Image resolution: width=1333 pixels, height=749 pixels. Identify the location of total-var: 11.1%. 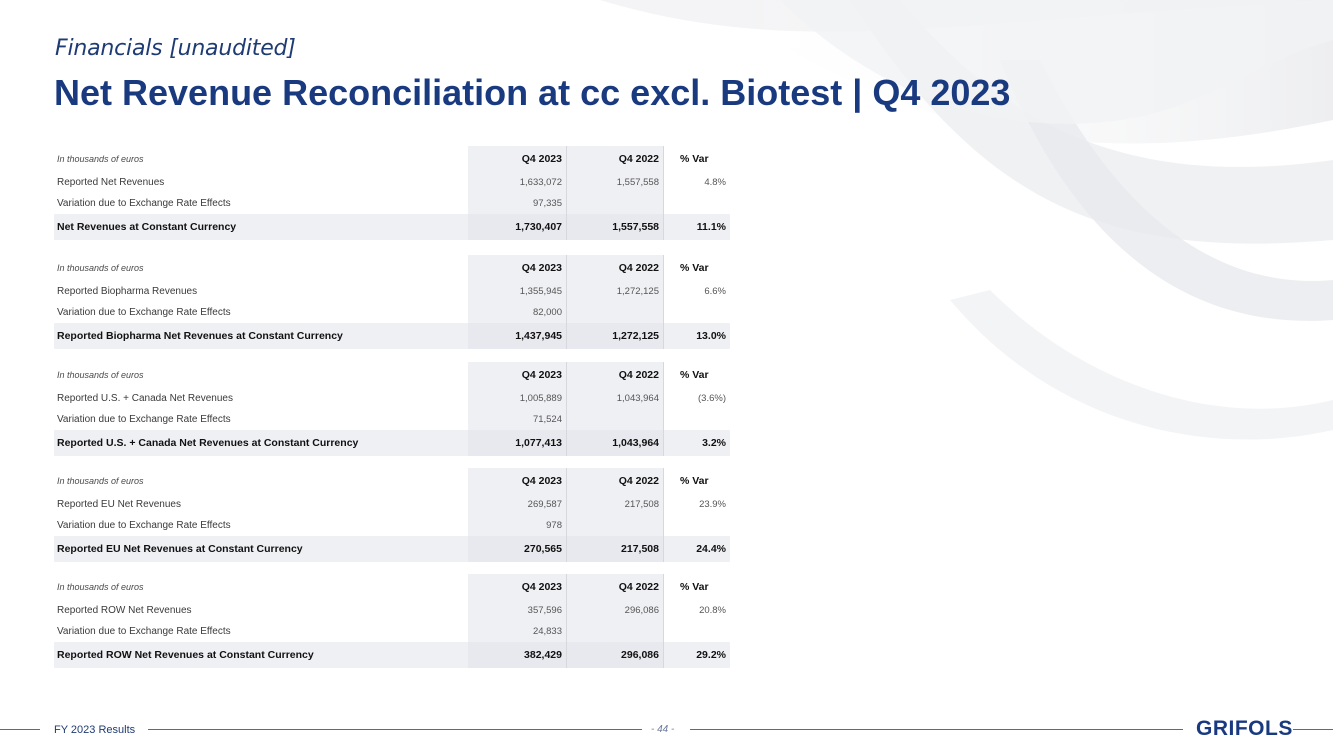
(711, 227).